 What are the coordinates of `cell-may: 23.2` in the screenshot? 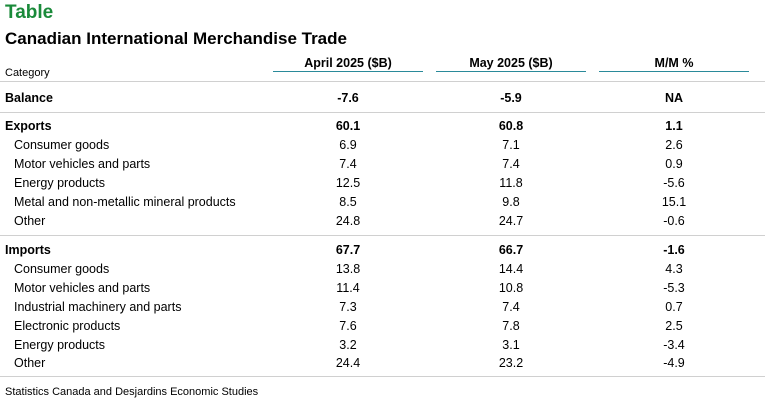 It's located at (511, 363).